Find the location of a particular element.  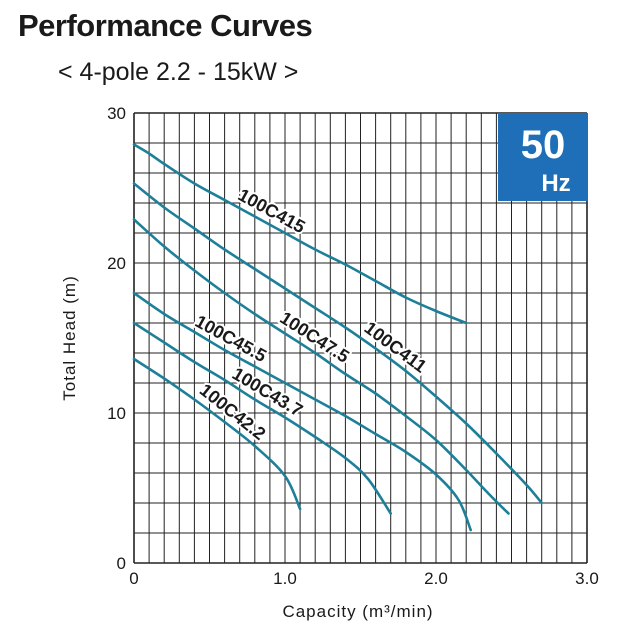

page-title: Performance Curves is located at coordinates (165, 25).